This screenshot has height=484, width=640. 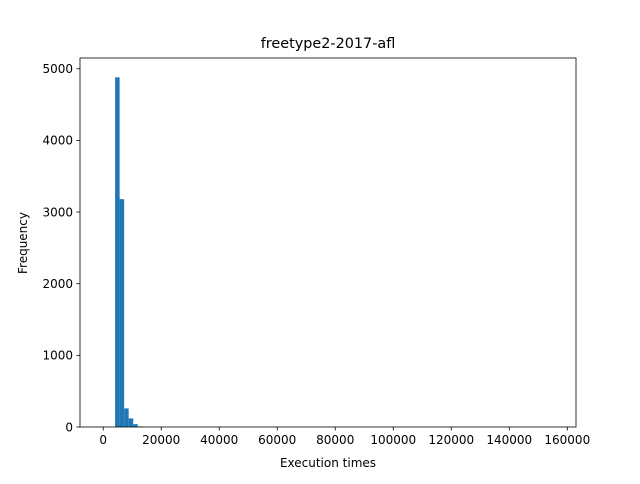 What do you see at coordinates (328, 463) in the screenshot?
I see `x-axis-label: Execution times` at bounding box center [328, 463].